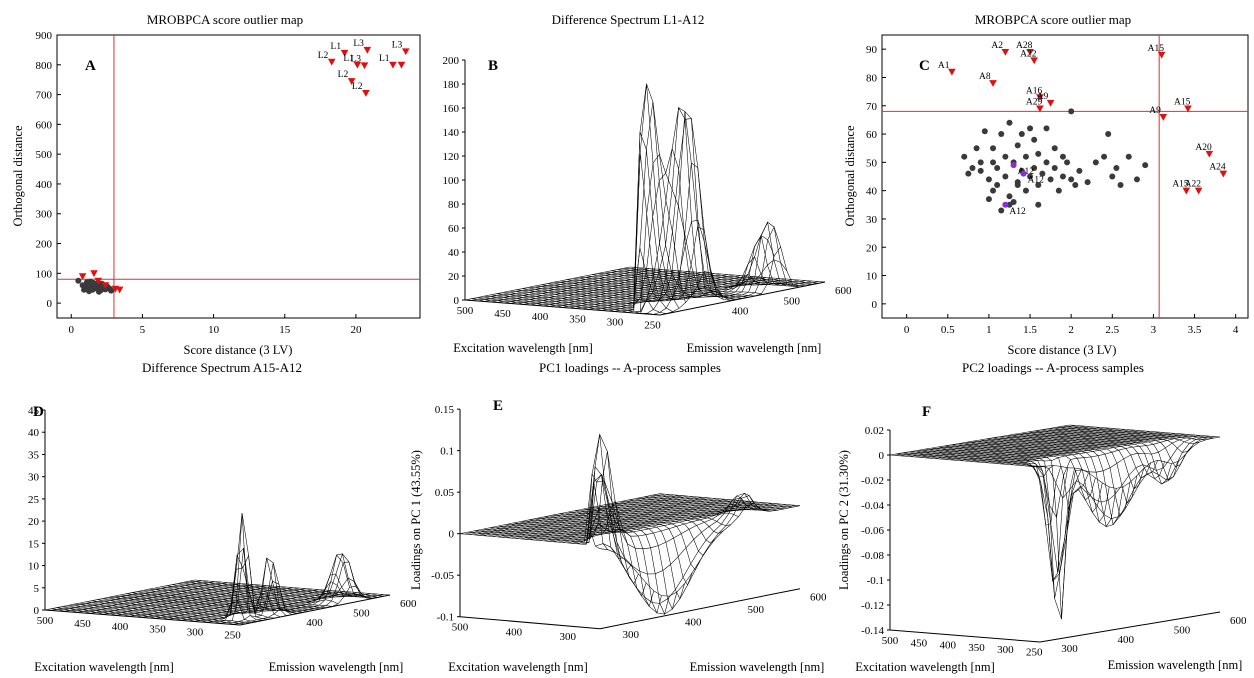 The width and height of the screenshot is (1254, 678). Describe the element at coordinates (44, 96) in the screenshot. I see `y-tick-label: 700` at that location.